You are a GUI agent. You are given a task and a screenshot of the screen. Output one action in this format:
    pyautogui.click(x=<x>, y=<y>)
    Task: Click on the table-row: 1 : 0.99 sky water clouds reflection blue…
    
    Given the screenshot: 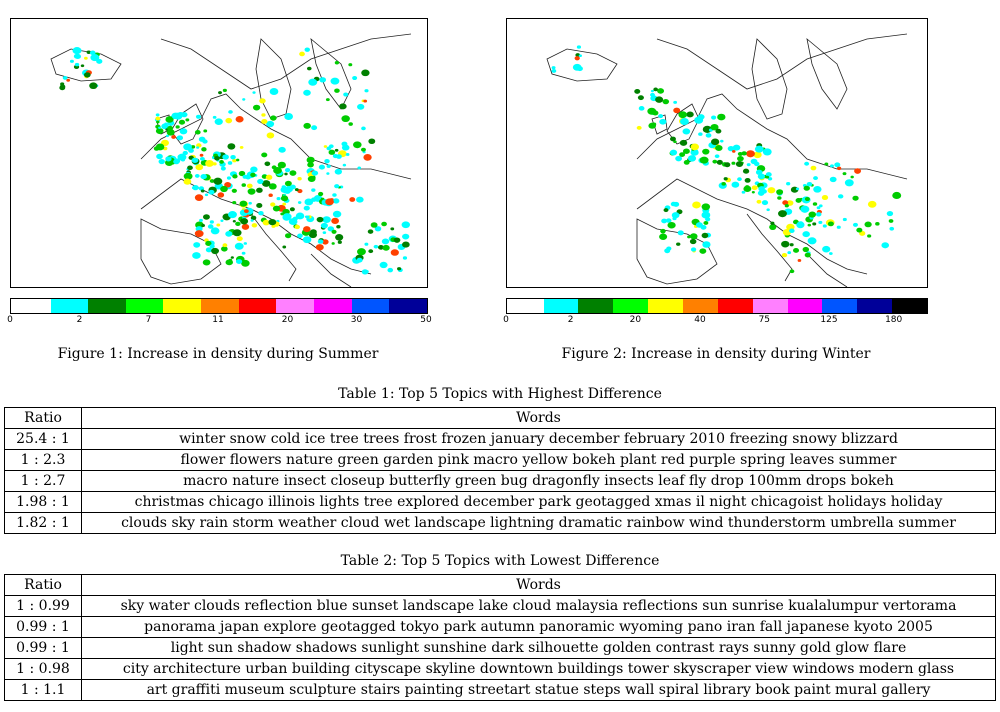 What is the action you would take?
    pyautogui.click(x=500, y=606)
    